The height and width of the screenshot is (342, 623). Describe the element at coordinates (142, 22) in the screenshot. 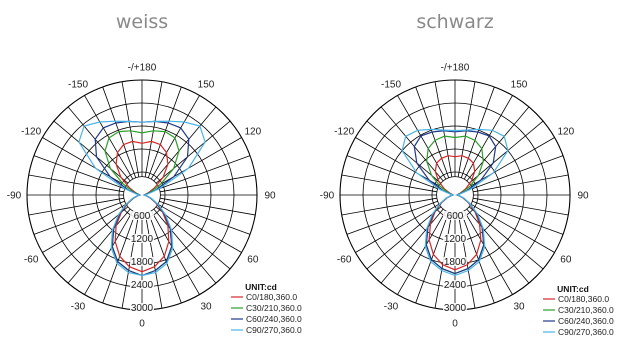

I see `chart-title: weiss` at that location.